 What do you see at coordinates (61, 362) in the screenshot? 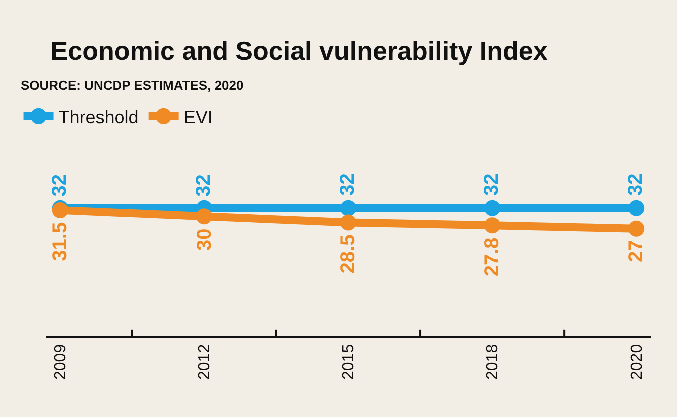
I see `x-tick-label: 2009` at bounding box center [61, 362].